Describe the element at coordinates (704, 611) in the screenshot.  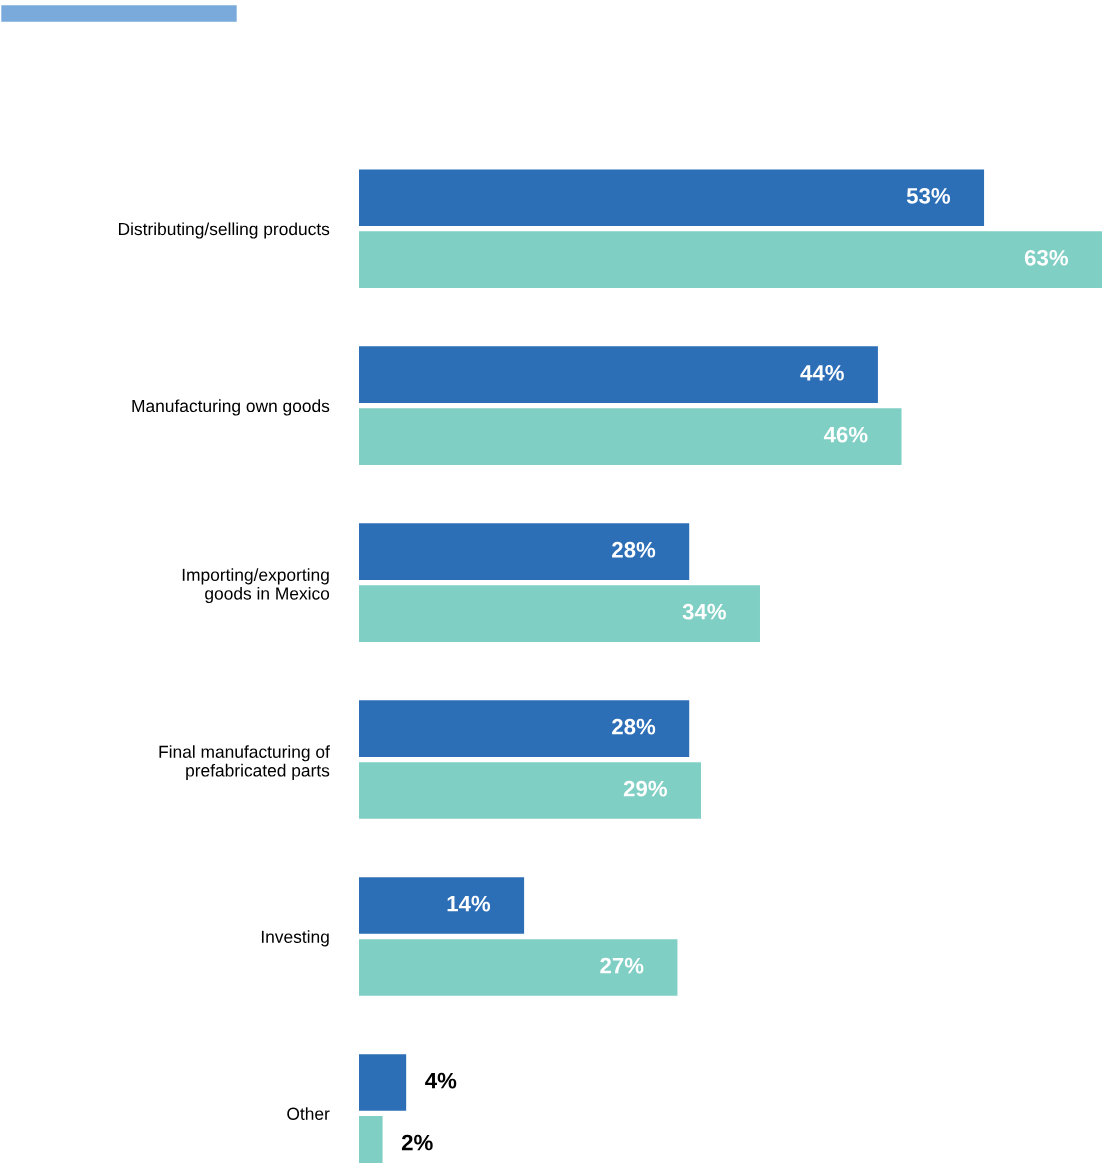
I see `data-label: 34%` at that location.